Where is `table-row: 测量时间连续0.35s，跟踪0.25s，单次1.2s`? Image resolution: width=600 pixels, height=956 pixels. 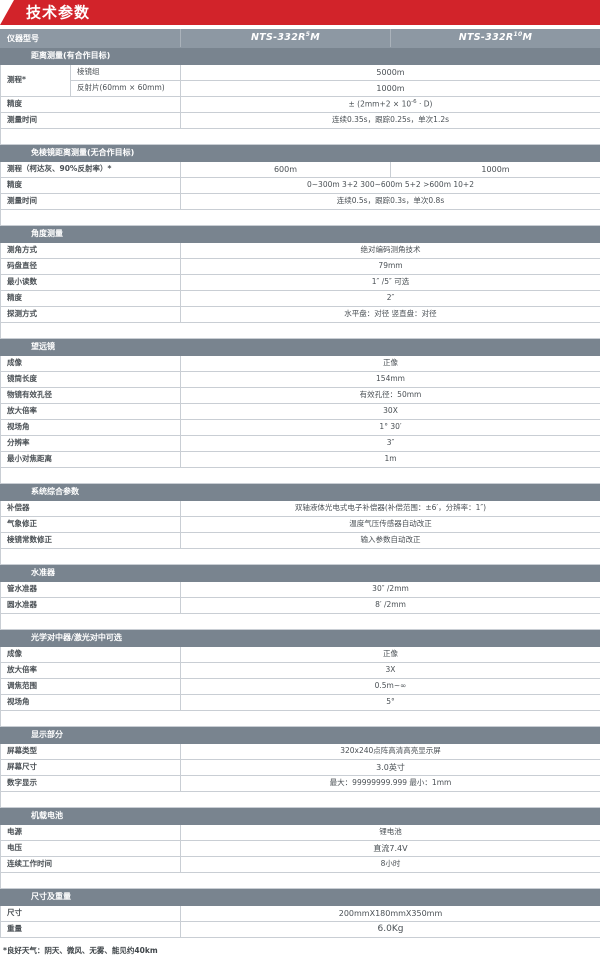
table-row: 测量时间连续0.35s，跟踪0.25s，单次1.2s is located at coordinates (300, 121).